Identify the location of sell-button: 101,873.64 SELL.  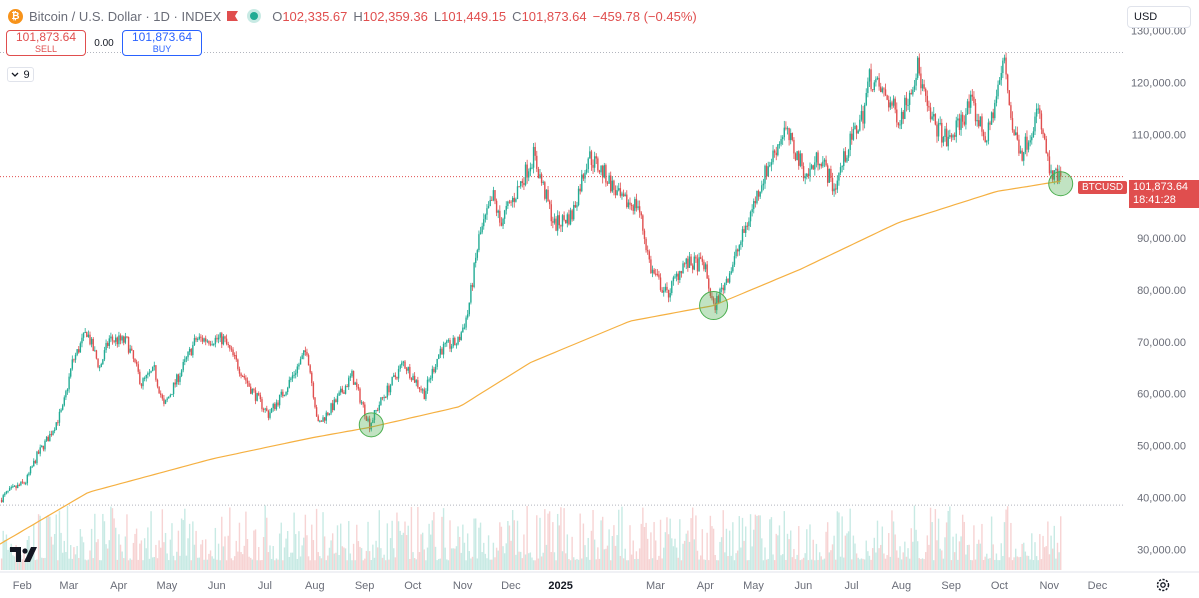
(46, 43).